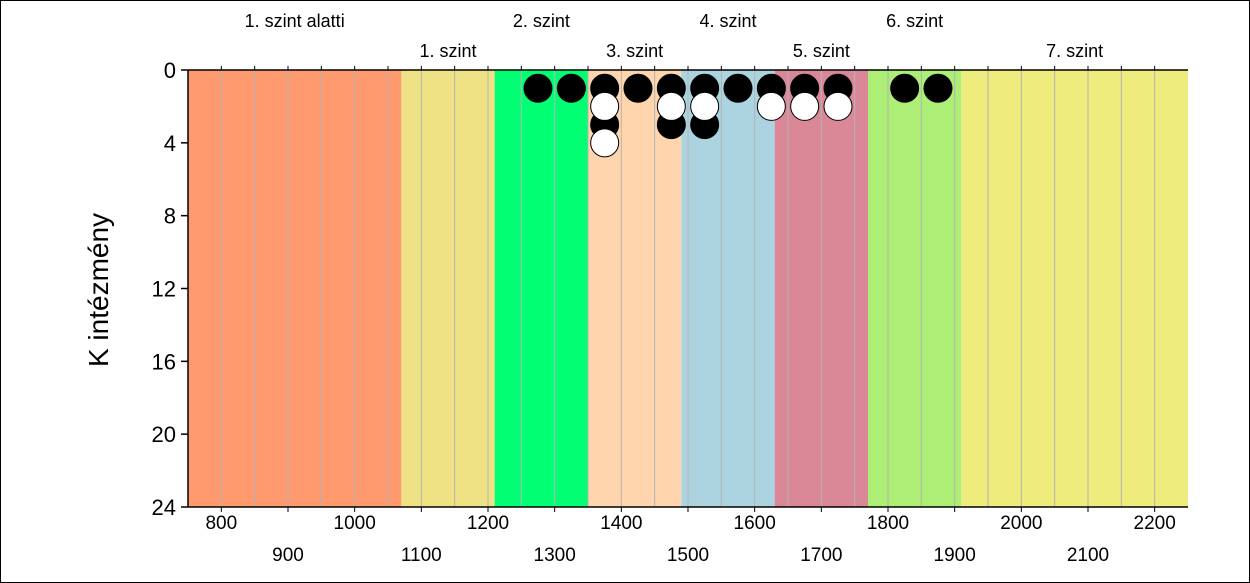 The height and width of the screenshot is (583, 1250). Describe the element at coordinates (164, 289) in the screenshot. I see `y-tick-label: 12` at that location.